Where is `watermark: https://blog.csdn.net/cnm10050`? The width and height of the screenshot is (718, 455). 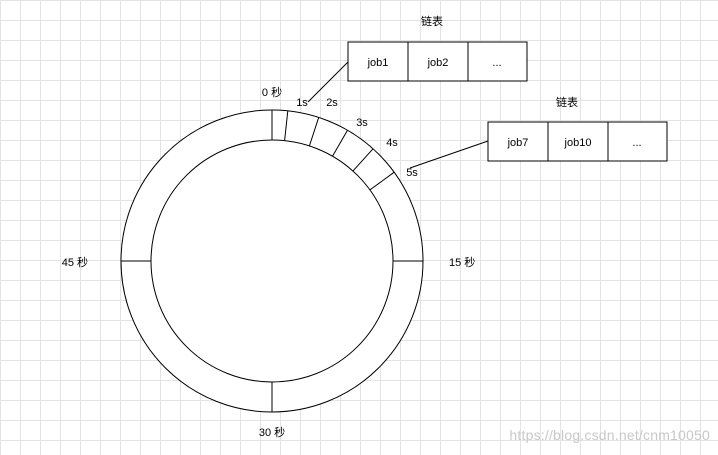 watermark: https://blog.csdn.net/cnm10050 is located at coordinates (609, 435).